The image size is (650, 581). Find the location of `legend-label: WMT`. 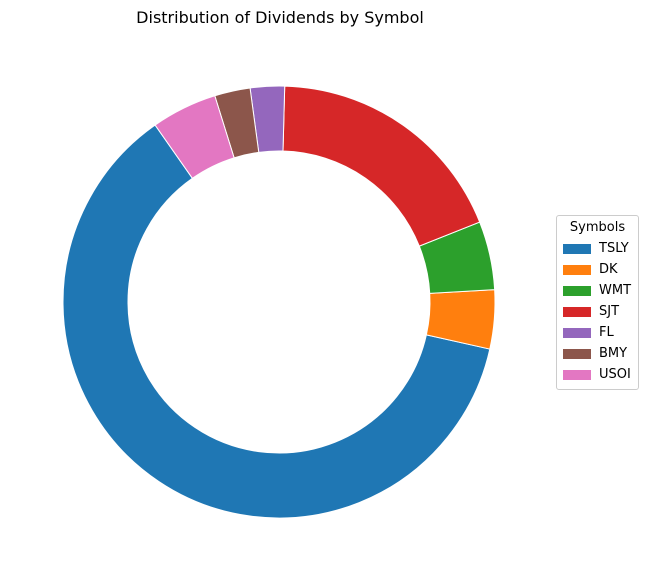

legend-label: WMT is located at coordinates (615, 290).